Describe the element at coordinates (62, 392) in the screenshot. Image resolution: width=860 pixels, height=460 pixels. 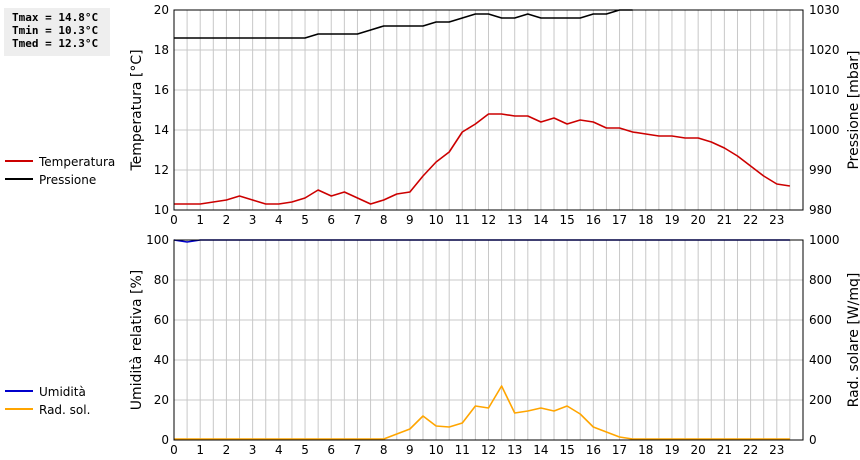
I see `legend-humidity-label: Umidità` at that location.